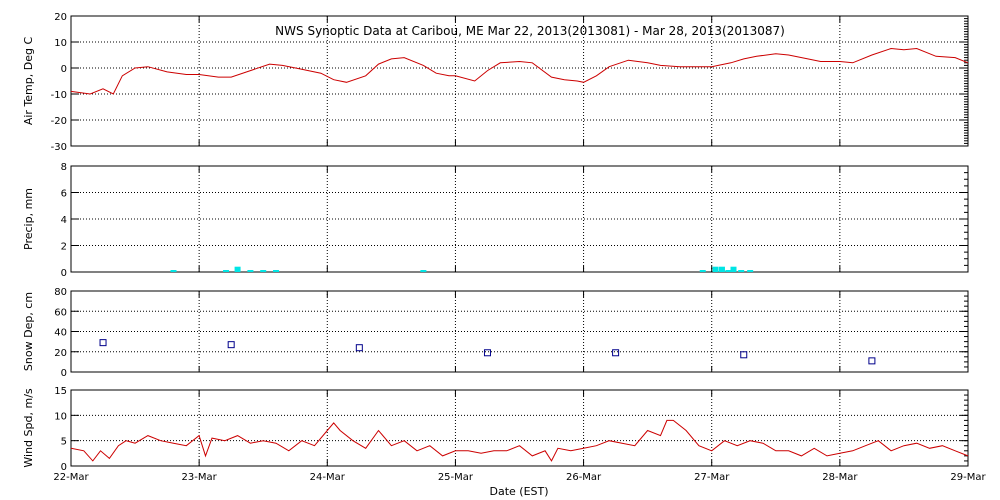  Describe the element at coordinates (64, 167) in the screenshot. I see `y-tick-label: 8` at that location.